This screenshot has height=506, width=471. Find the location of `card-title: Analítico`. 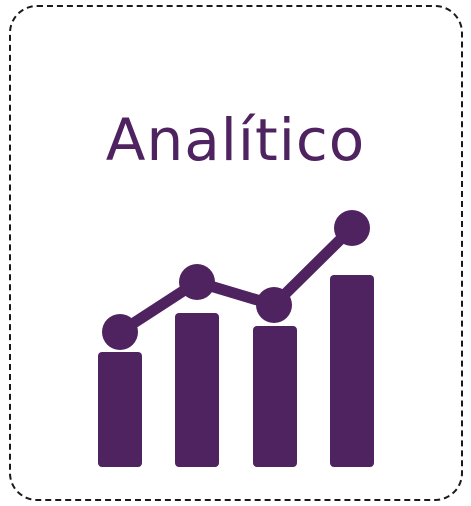

card-title: Analítico is located at coordinates (235, 140).